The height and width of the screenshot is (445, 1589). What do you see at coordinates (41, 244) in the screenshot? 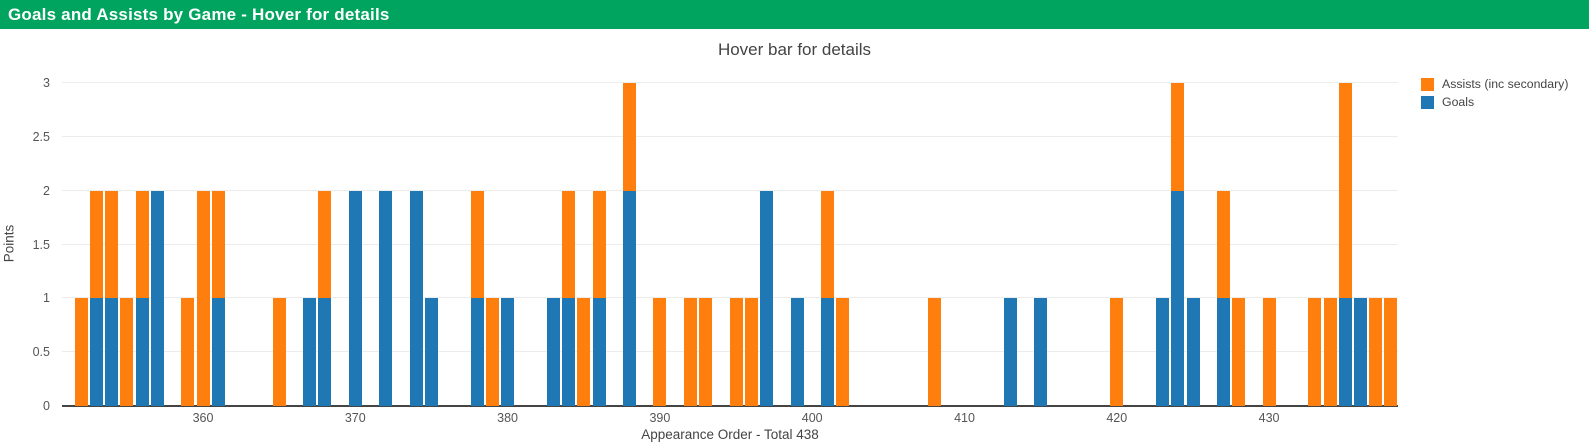
I see `y-tick-label: 1.5` at bounding box center [41, 244].